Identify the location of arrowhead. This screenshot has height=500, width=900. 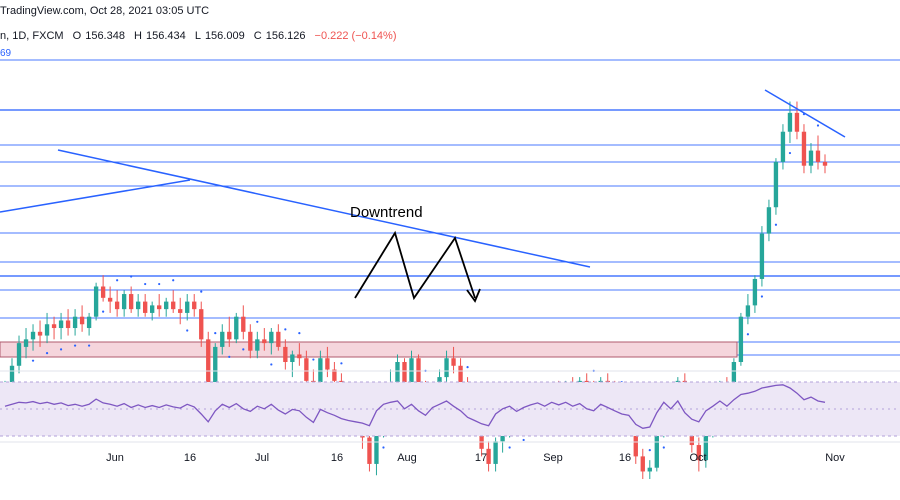
(473, 295).